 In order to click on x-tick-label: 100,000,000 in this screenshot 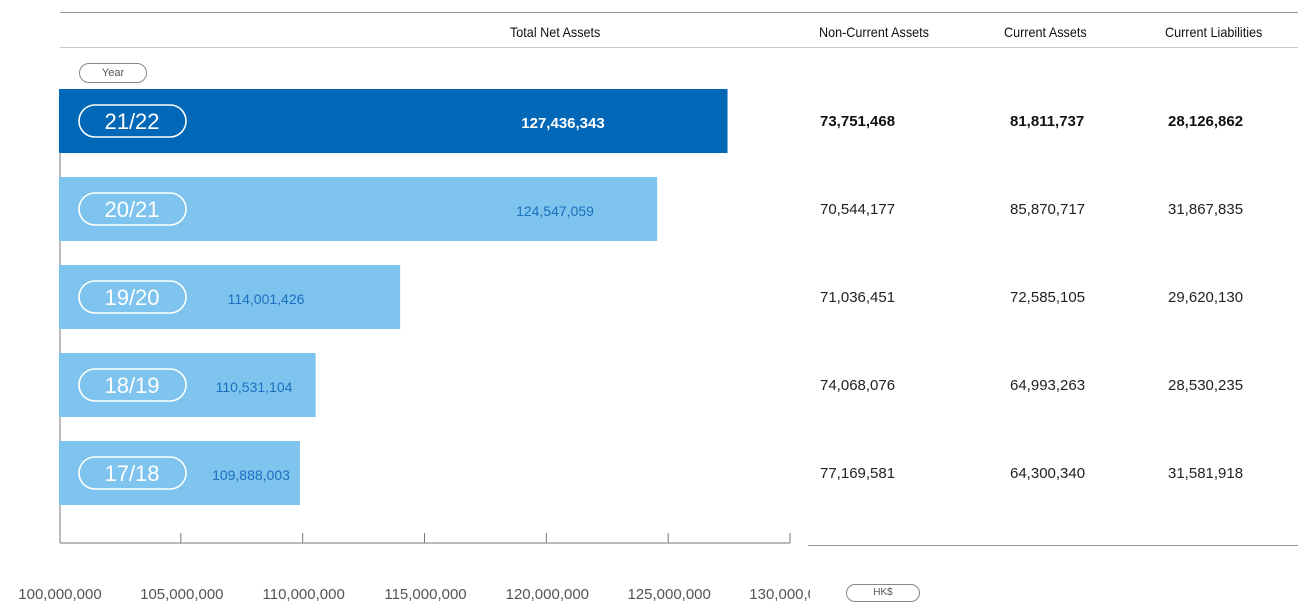, I will do `click(59, 594)`.